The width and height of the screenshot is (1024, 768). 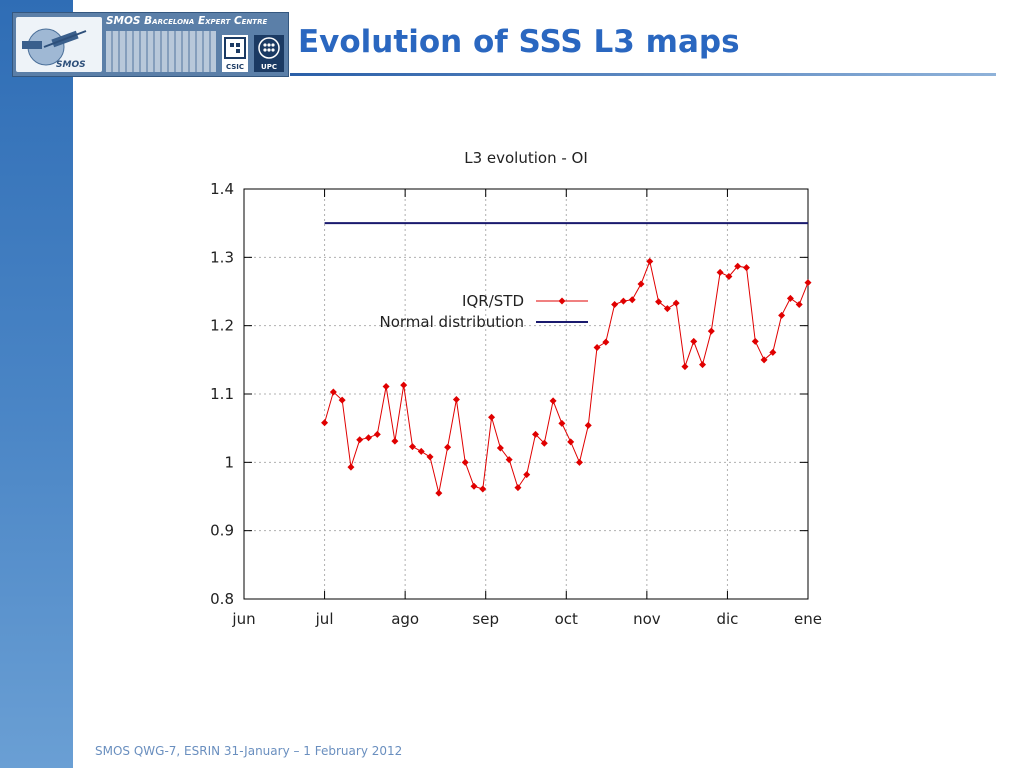 I want to click on x-tick-label: oct, so click(x=566, y=619).